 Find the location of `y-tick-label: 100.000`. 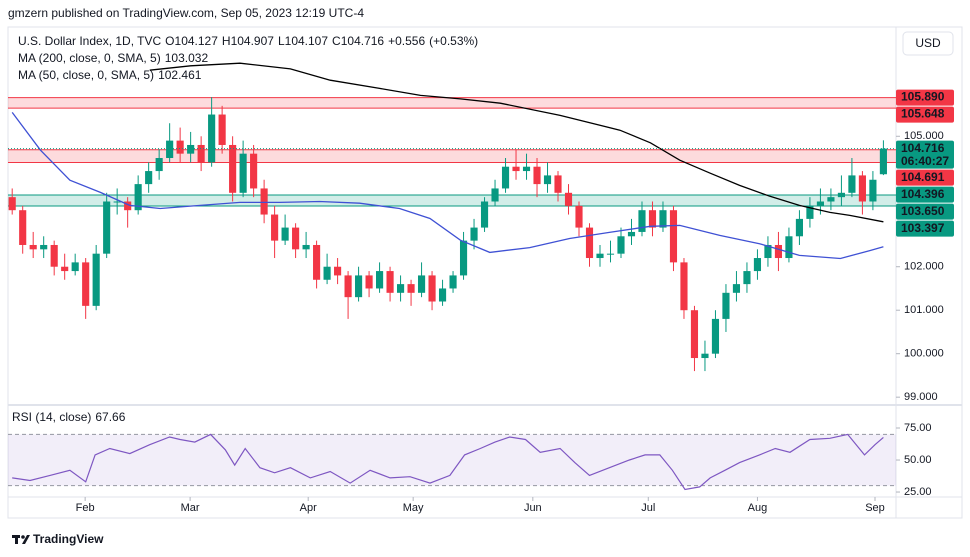

y-tick-label: 100.000 is located at coordinates (924, 354).